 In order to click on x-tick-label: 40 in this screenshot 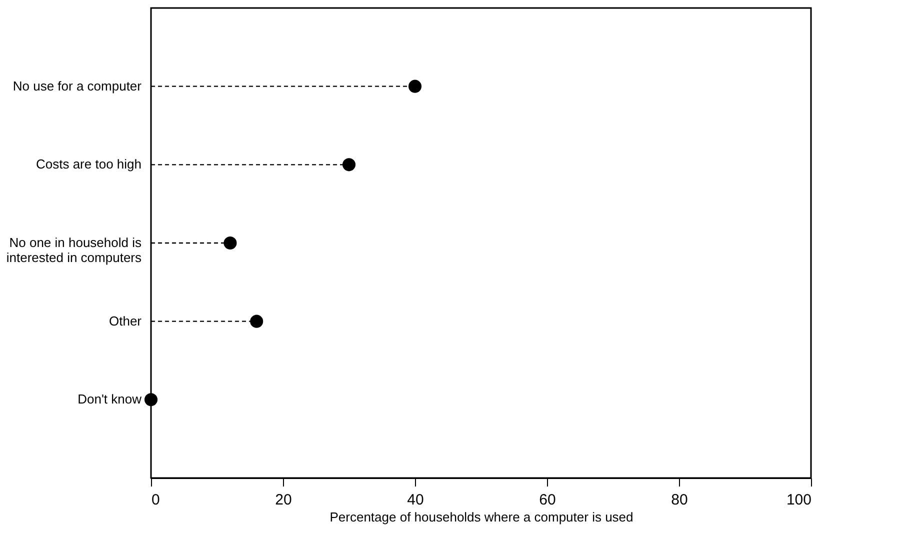, I will do `click(415, 500)`.